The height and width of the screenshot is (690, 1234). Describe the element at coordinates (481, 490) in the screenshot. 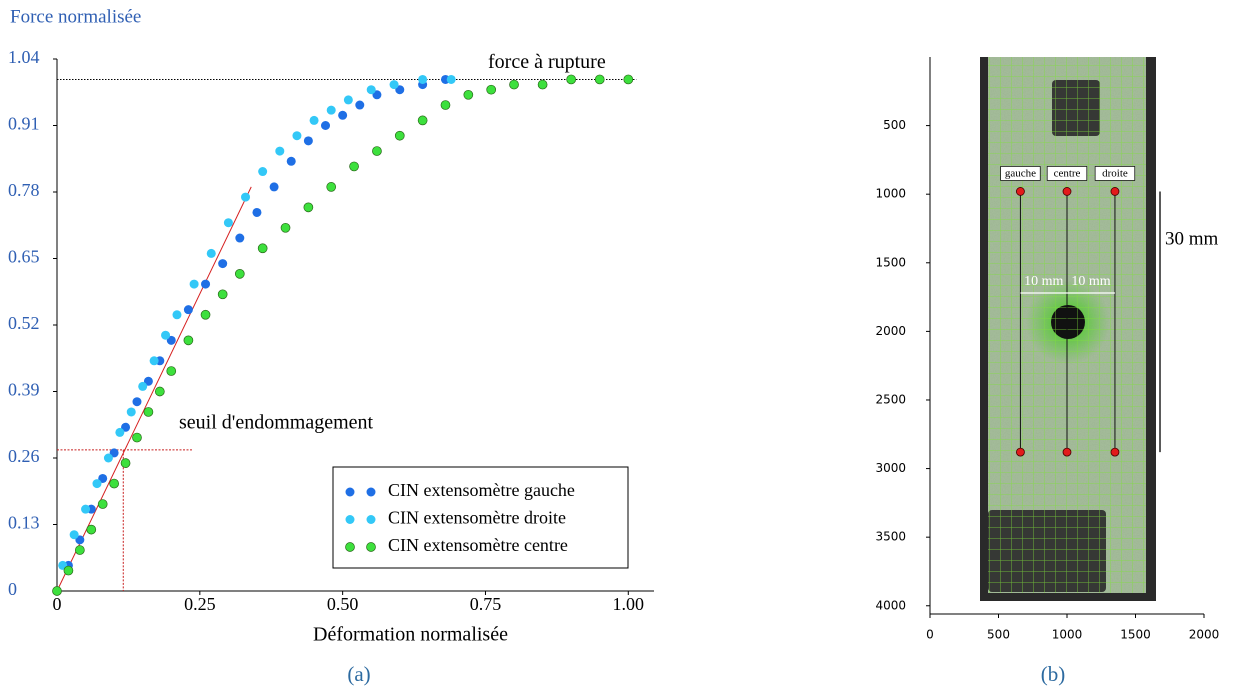

I see `legend-label: CIN extensomètre gauche` at that location.